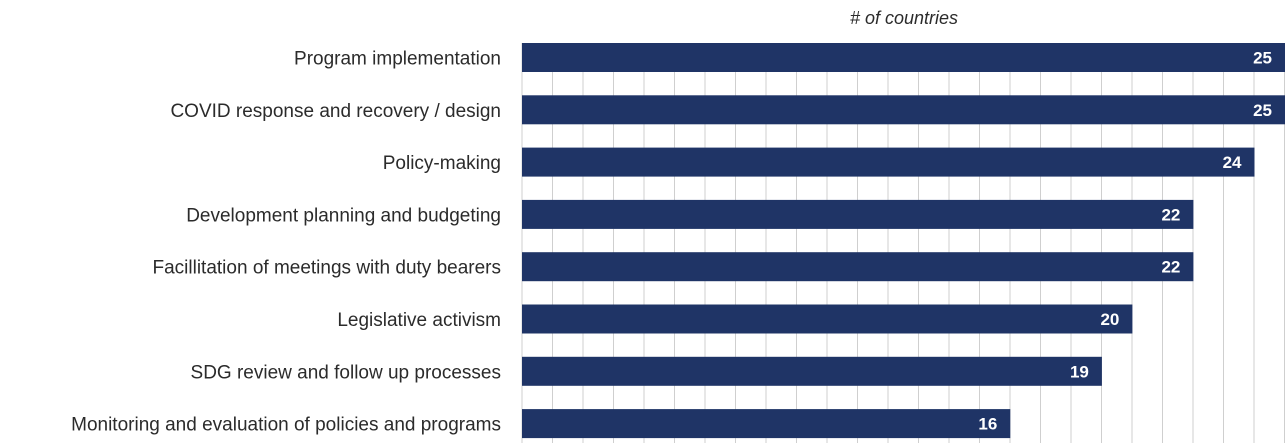 The image size is (1286, 443). Describe the element at coordinates (904, 18) in the screenshot. I see `x-axis-title: # of countries` at that location.